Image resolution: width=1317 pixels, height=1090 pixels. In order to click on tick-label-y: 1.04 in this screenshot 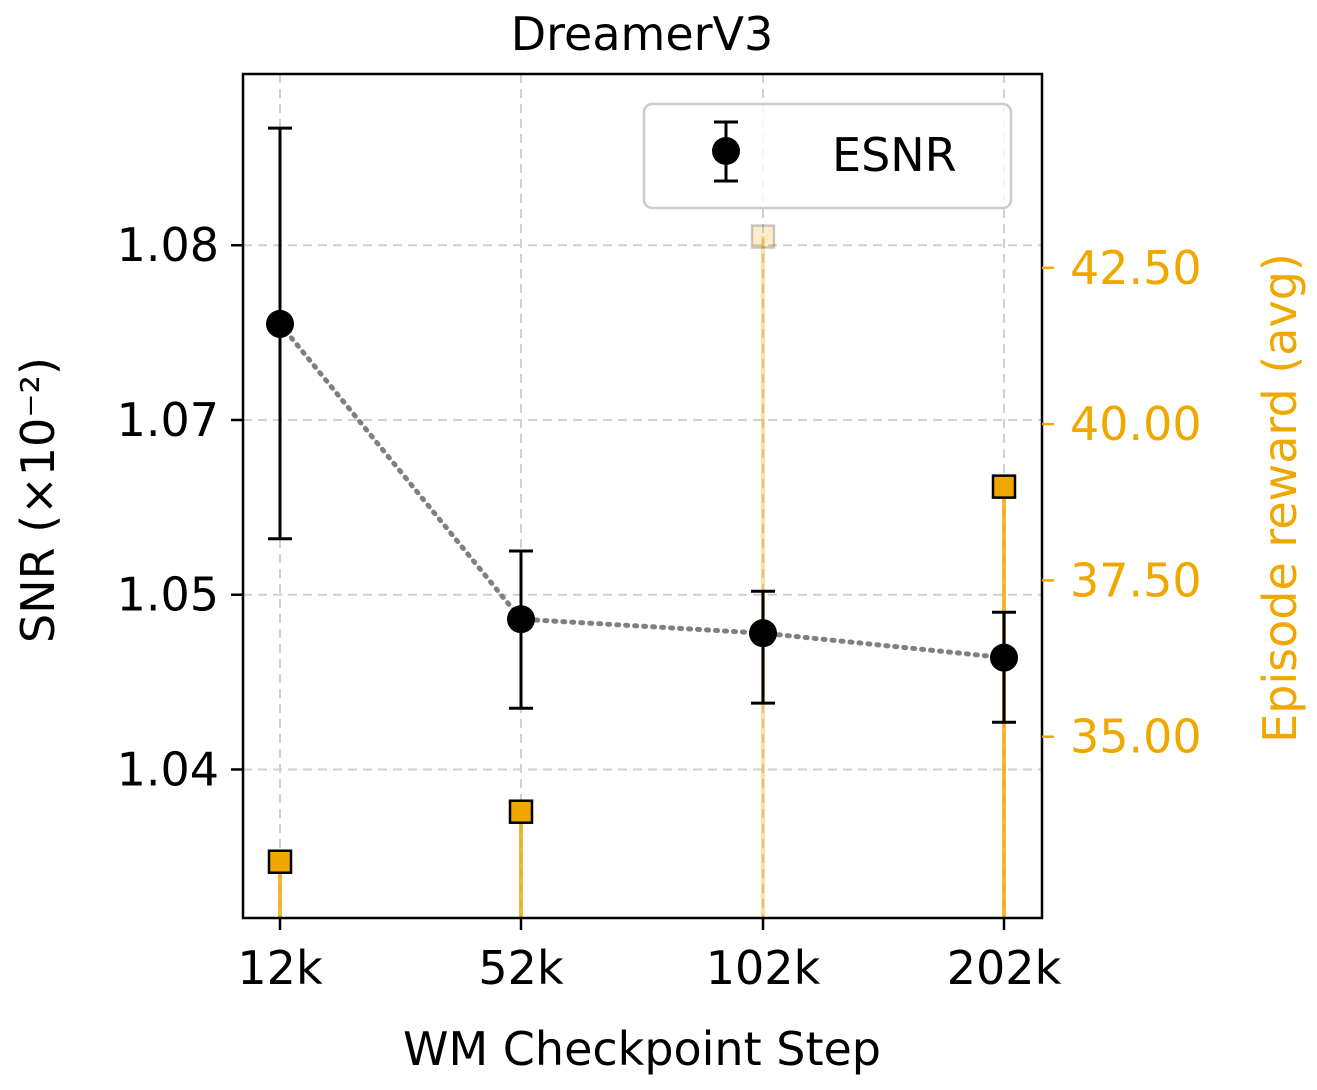, I will do `click(168, 769)`.